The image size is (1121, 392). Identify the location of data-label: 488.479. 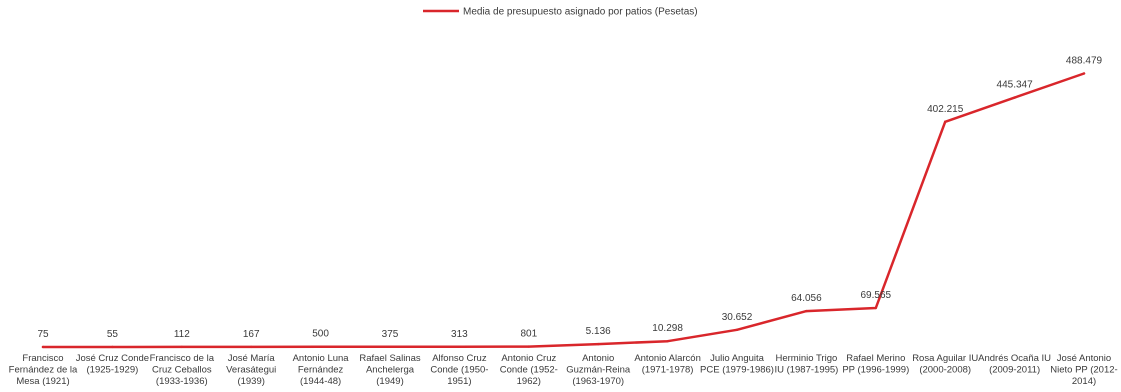
(1084, 60).